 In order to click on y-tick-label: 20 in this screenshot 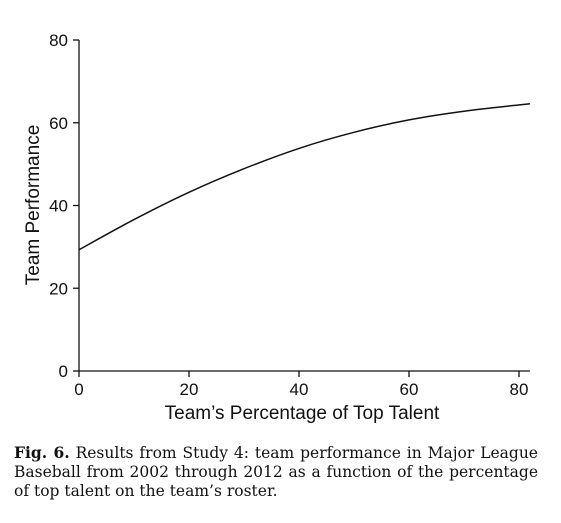, I will do `click(58, 288)`.